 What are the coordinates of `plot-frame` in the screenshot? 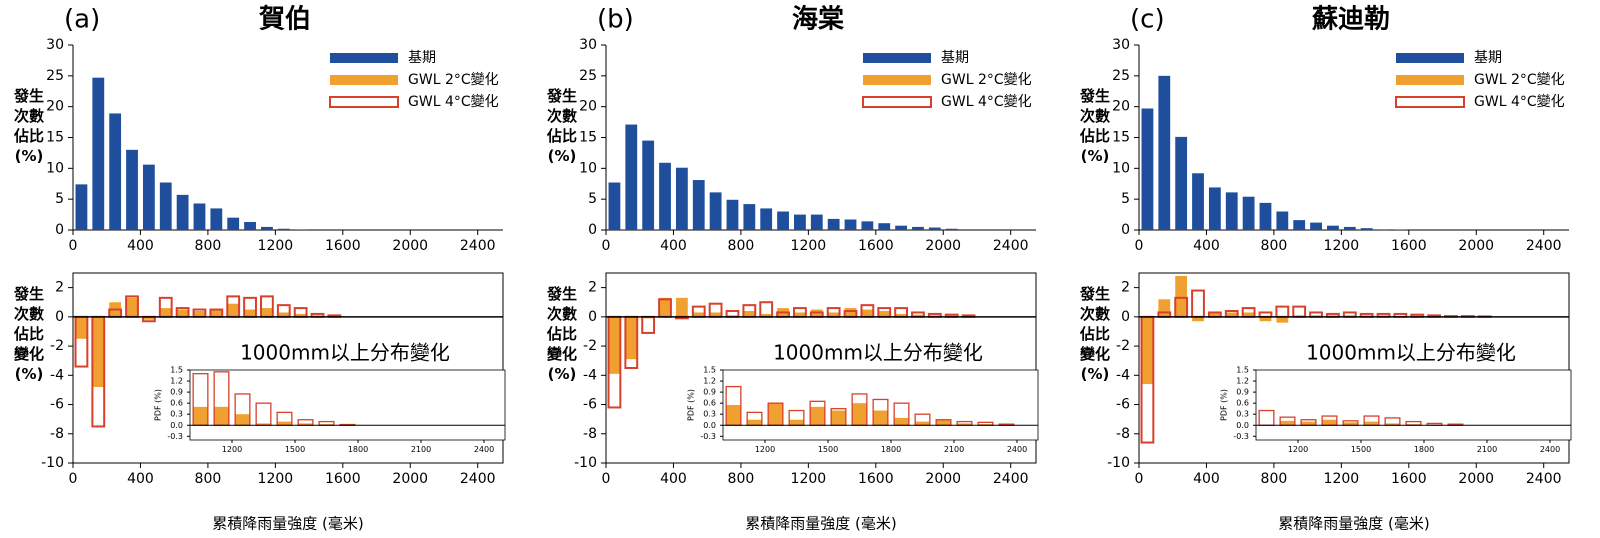 It's located at (1413, 405).